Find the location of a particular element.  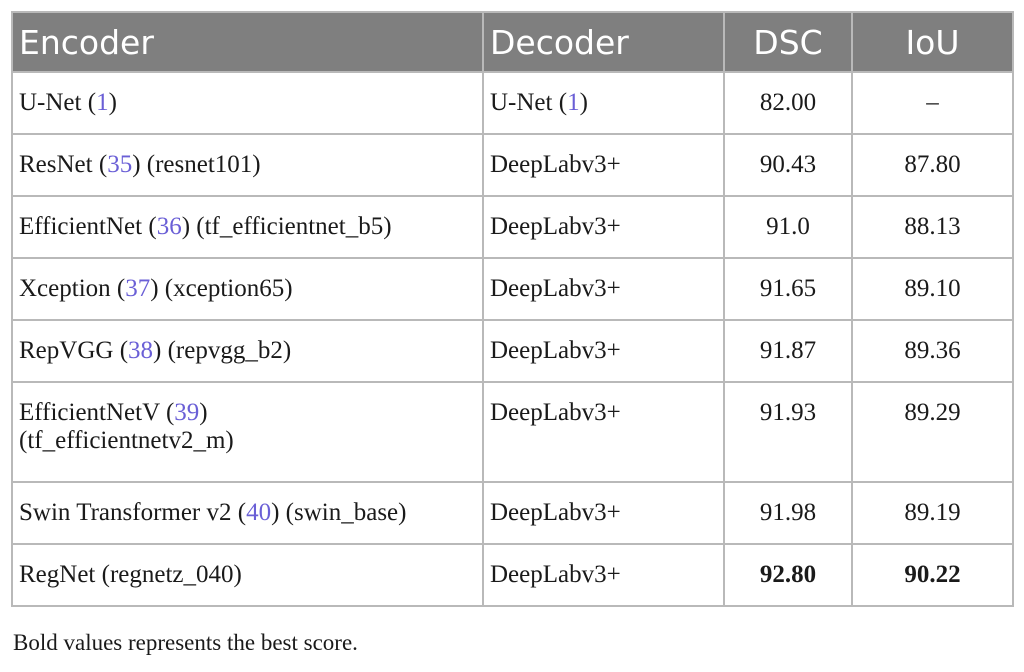

reference-link: 37 is located at coordinates (138, 288).